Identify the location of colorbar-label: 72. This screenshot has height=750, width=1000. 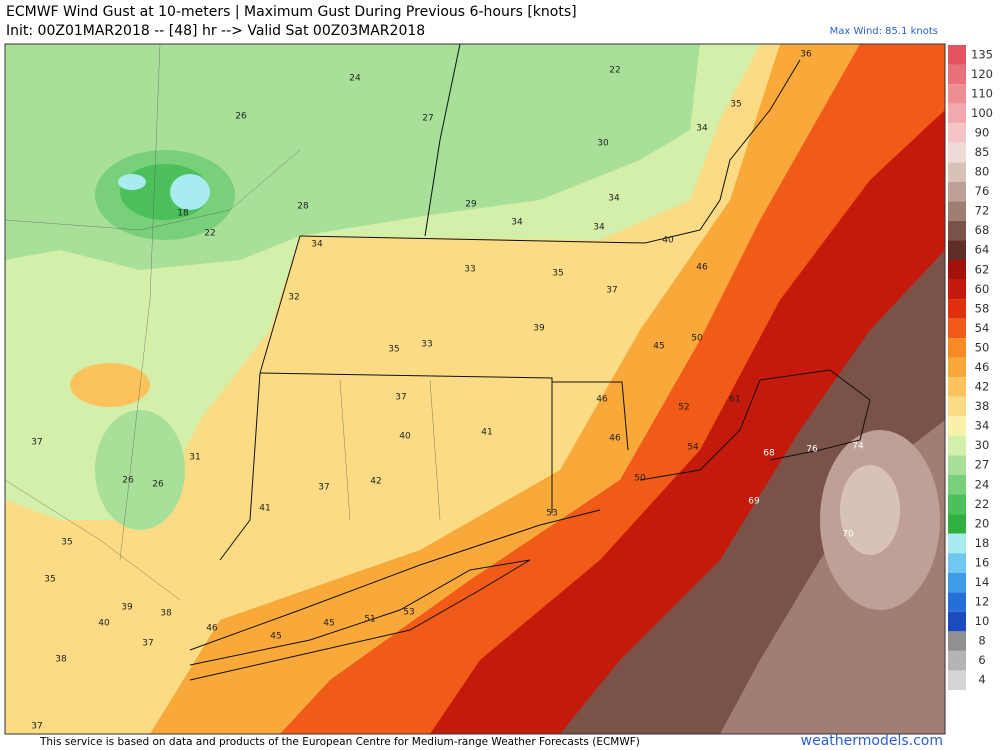
(982, 211).